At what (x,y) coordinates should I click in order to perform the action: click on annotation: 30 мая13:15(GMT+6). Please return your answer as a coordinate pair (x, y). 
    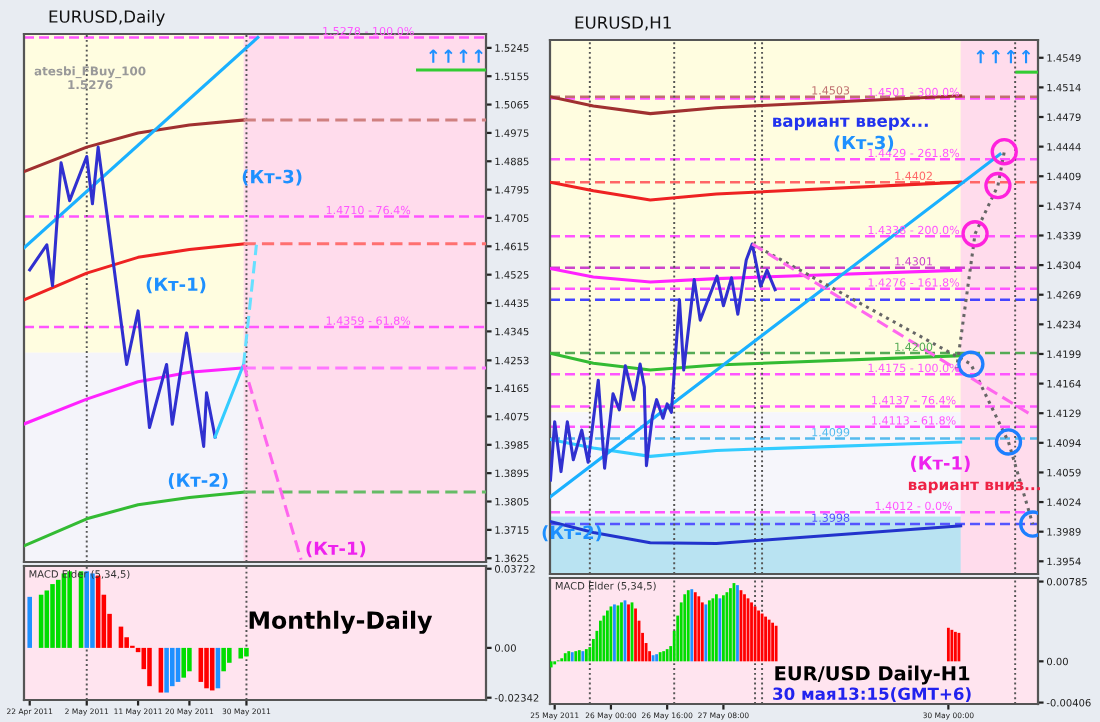
    Looking at the image, I should click on (872, 694).